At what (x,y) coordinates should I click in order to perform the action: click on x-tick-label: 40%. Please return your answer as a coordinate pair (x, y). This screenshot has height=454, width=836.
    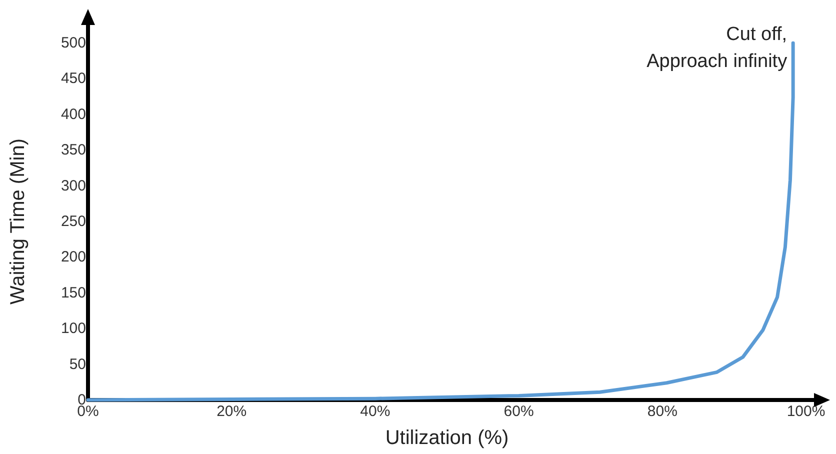
    Looking at the image, I should click on (375, 411).